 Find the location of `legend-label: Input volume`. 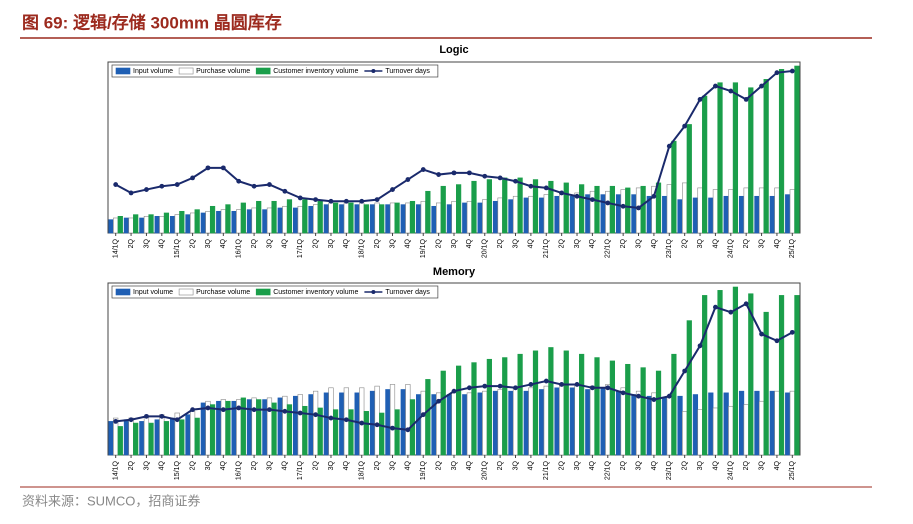

legend-label: Input volume is located at coordinates (153, 71).